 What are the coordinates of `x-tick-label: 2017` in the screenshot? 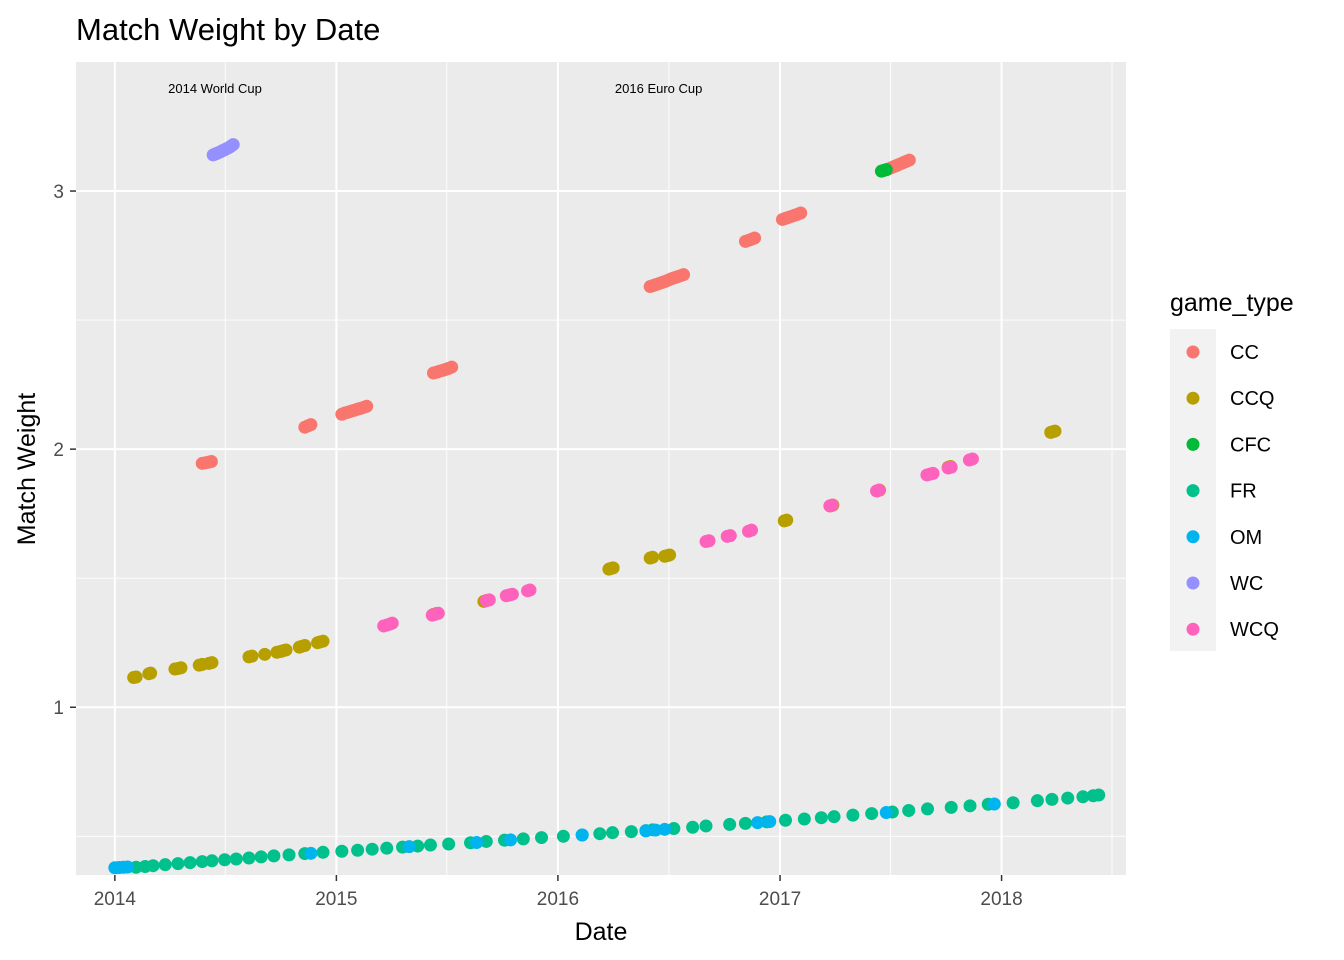 It's located at (780, 899).